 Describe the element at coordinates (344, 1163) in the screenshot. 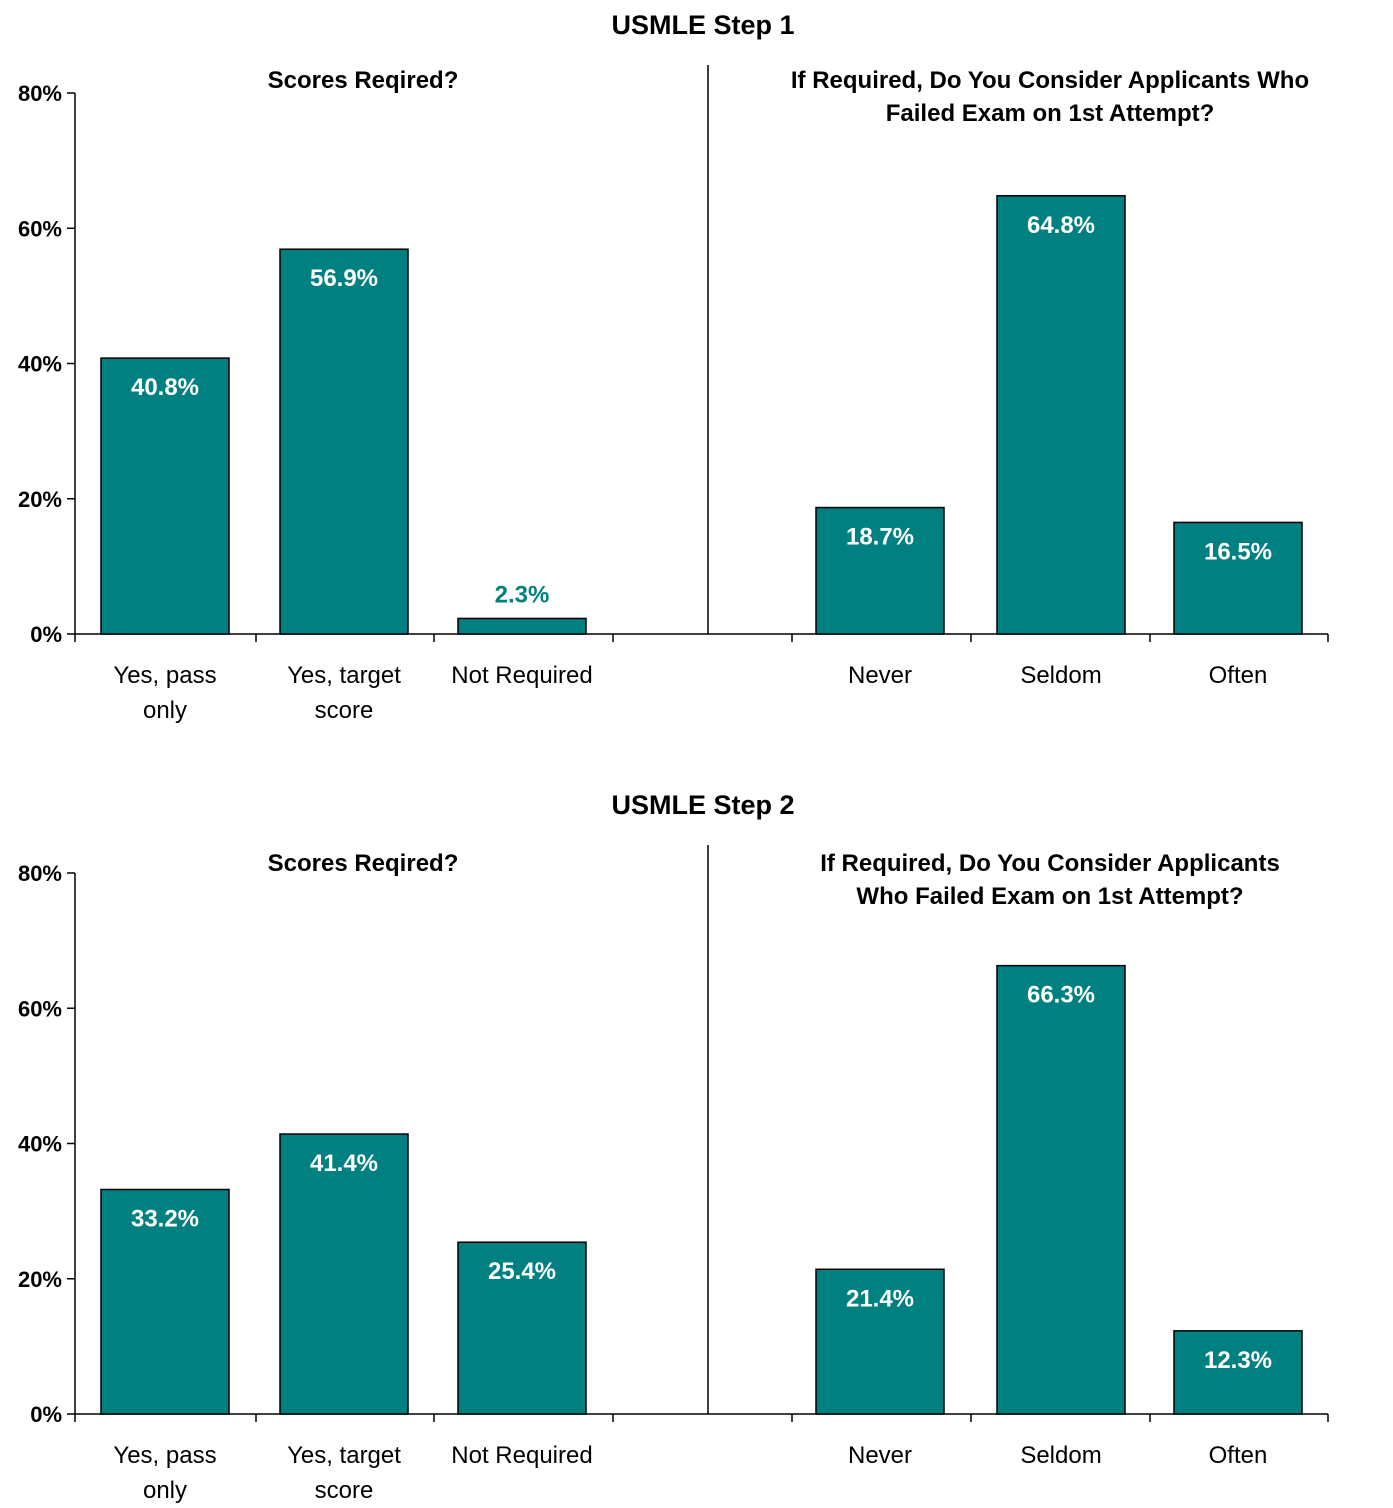

I see `data-label: 41.4%` at that location.